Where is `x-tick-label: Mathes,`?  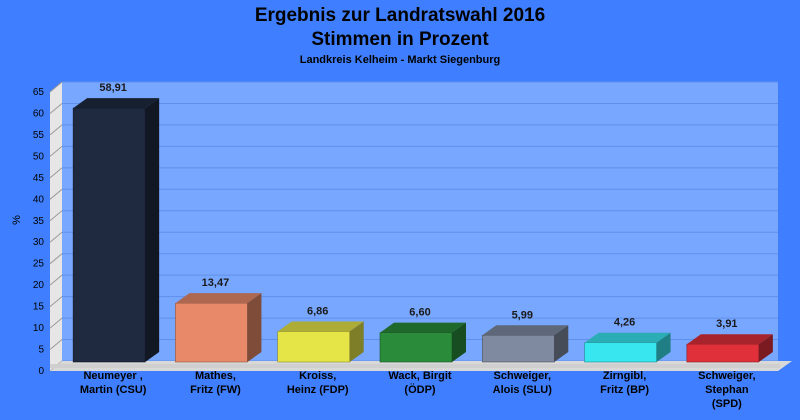 x-tick-label: Mathes, is located at coordinates (215, 376).